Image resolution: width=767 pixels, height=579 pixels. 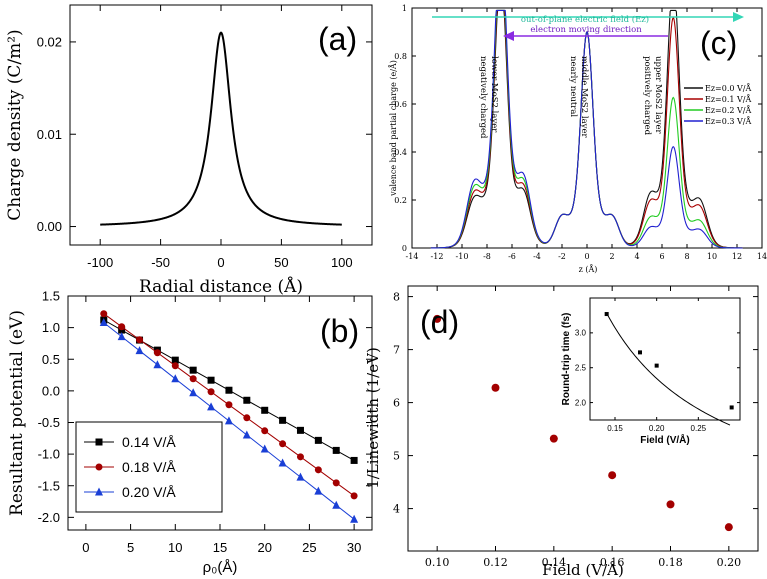 I want to click on panel-c-label: (c), so click(x=718, y=43).